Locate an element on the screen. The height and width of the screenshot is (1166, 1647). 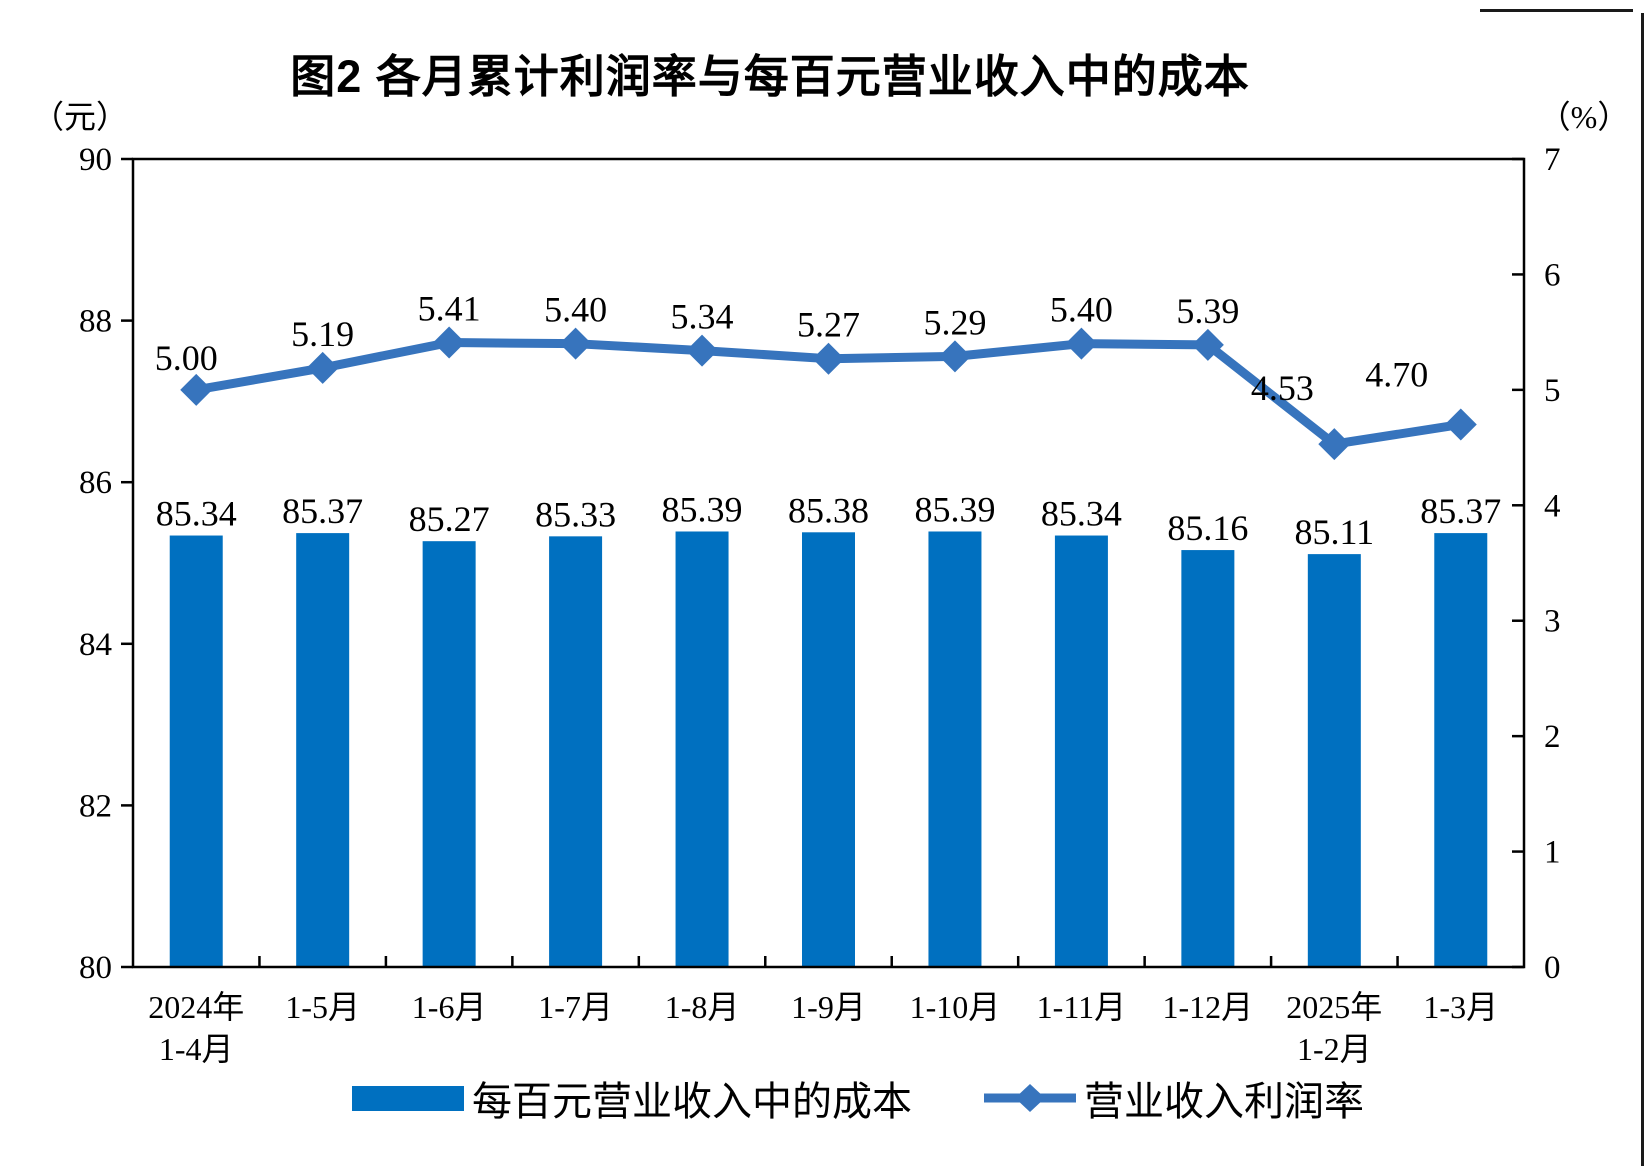
right-axis-tick-label: 7 is located at coordinates (1552, 160).